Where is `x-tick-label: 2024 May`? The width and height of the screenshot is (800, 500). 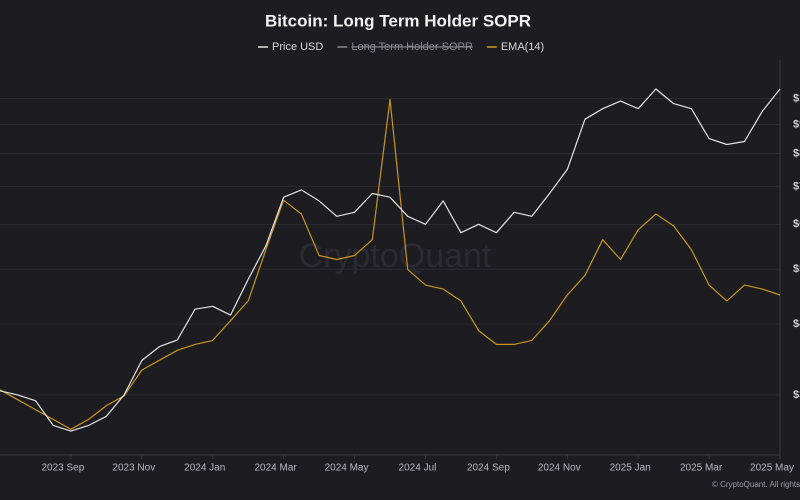 x-tick-label: 2024 May is located at coordinates (347, 468).